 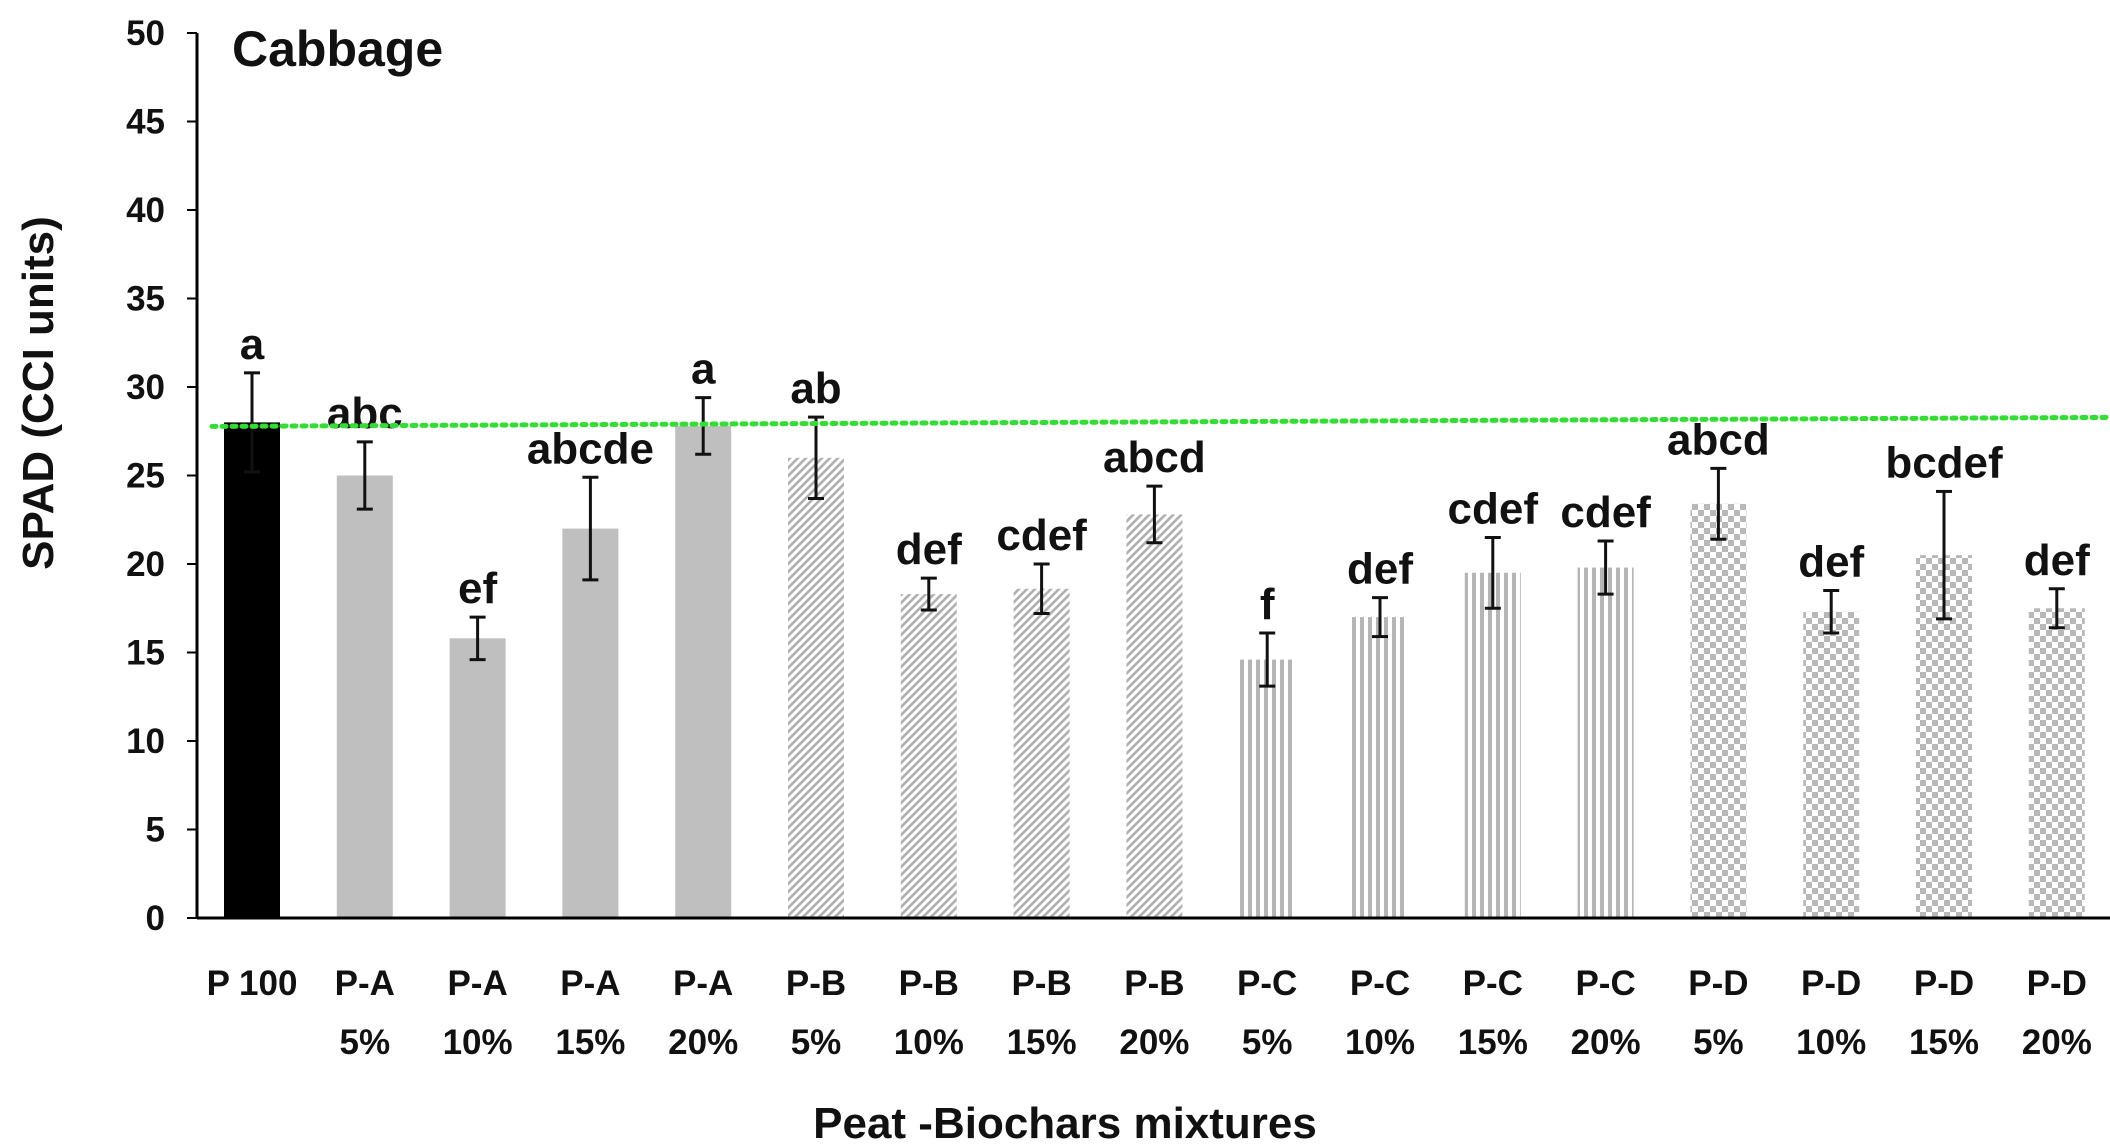 I want to click on y-tick-label: 15, so click(x=145, y=653).